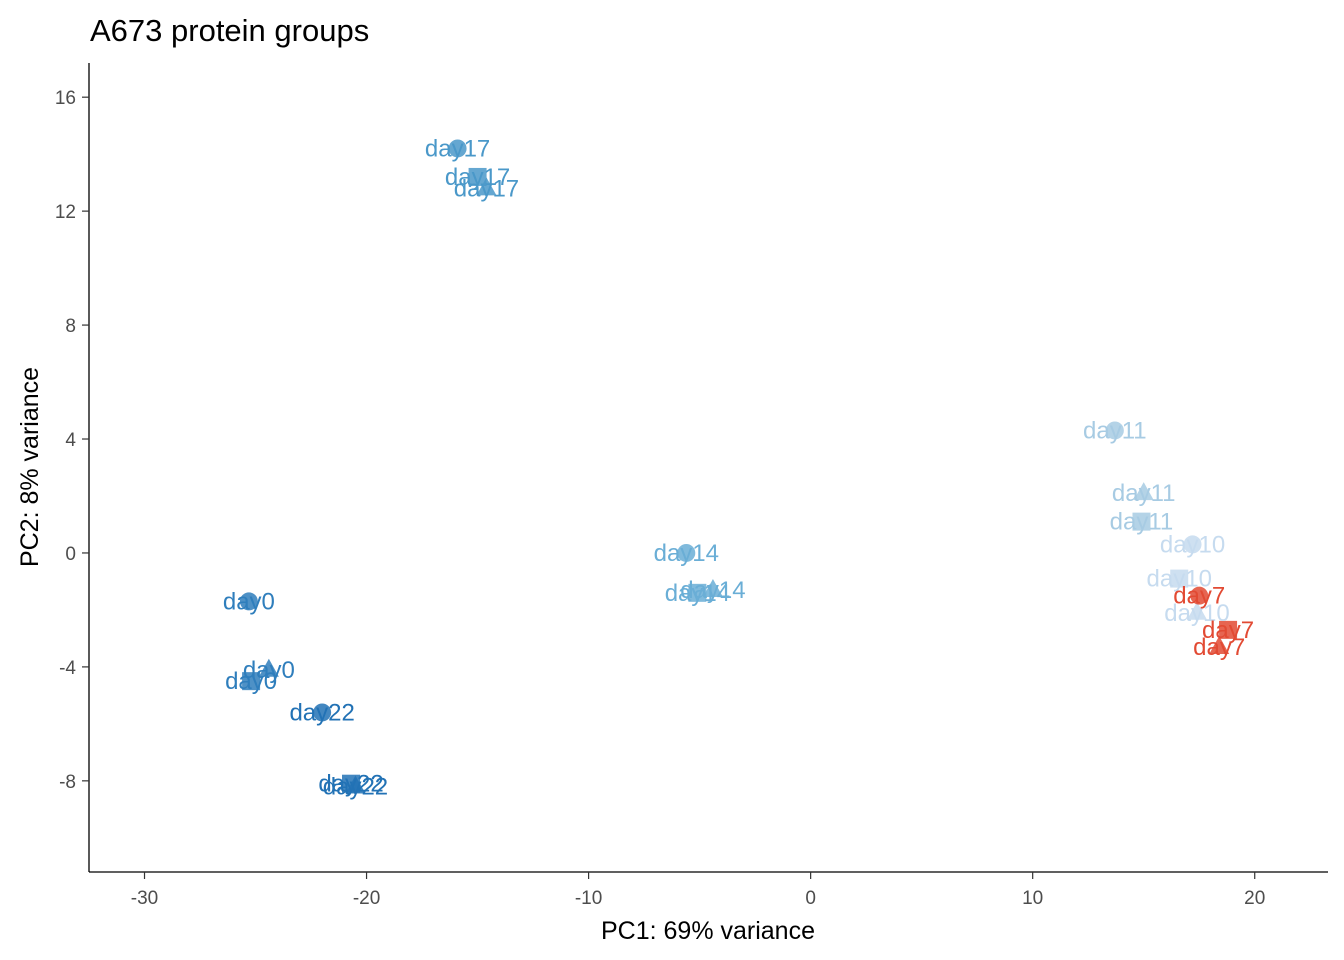 This screenshot has height=960, width=1344. I want to click on x-tick-label: 0, so click(810, 898).